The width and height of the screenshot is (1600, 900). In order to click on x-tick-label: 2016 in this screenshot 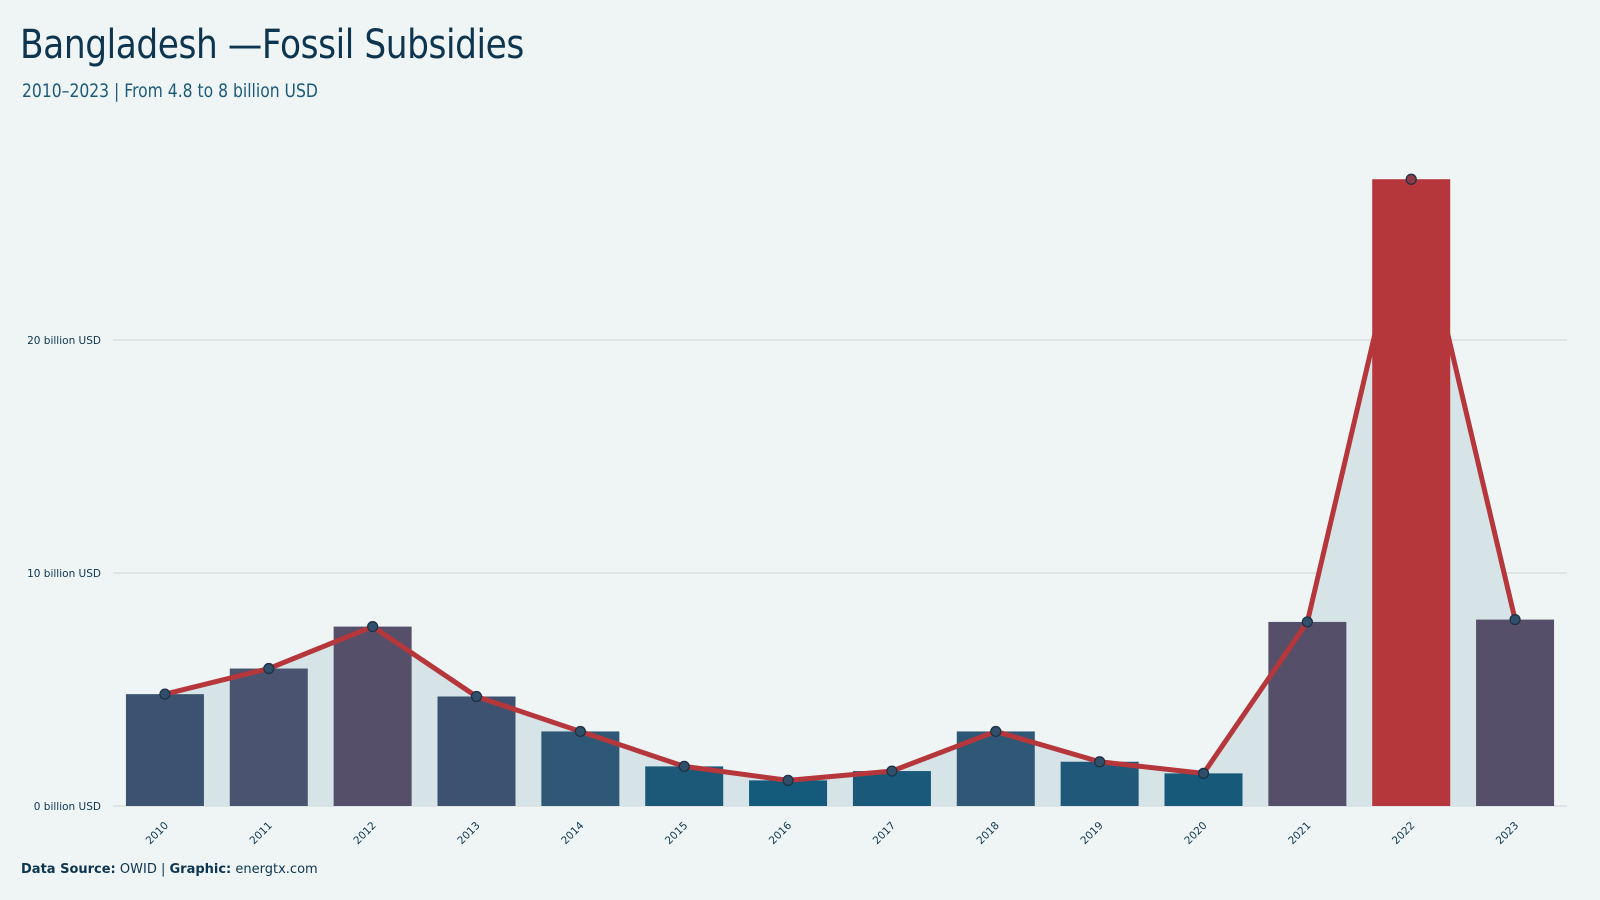, I will do `click(781, 833)`.